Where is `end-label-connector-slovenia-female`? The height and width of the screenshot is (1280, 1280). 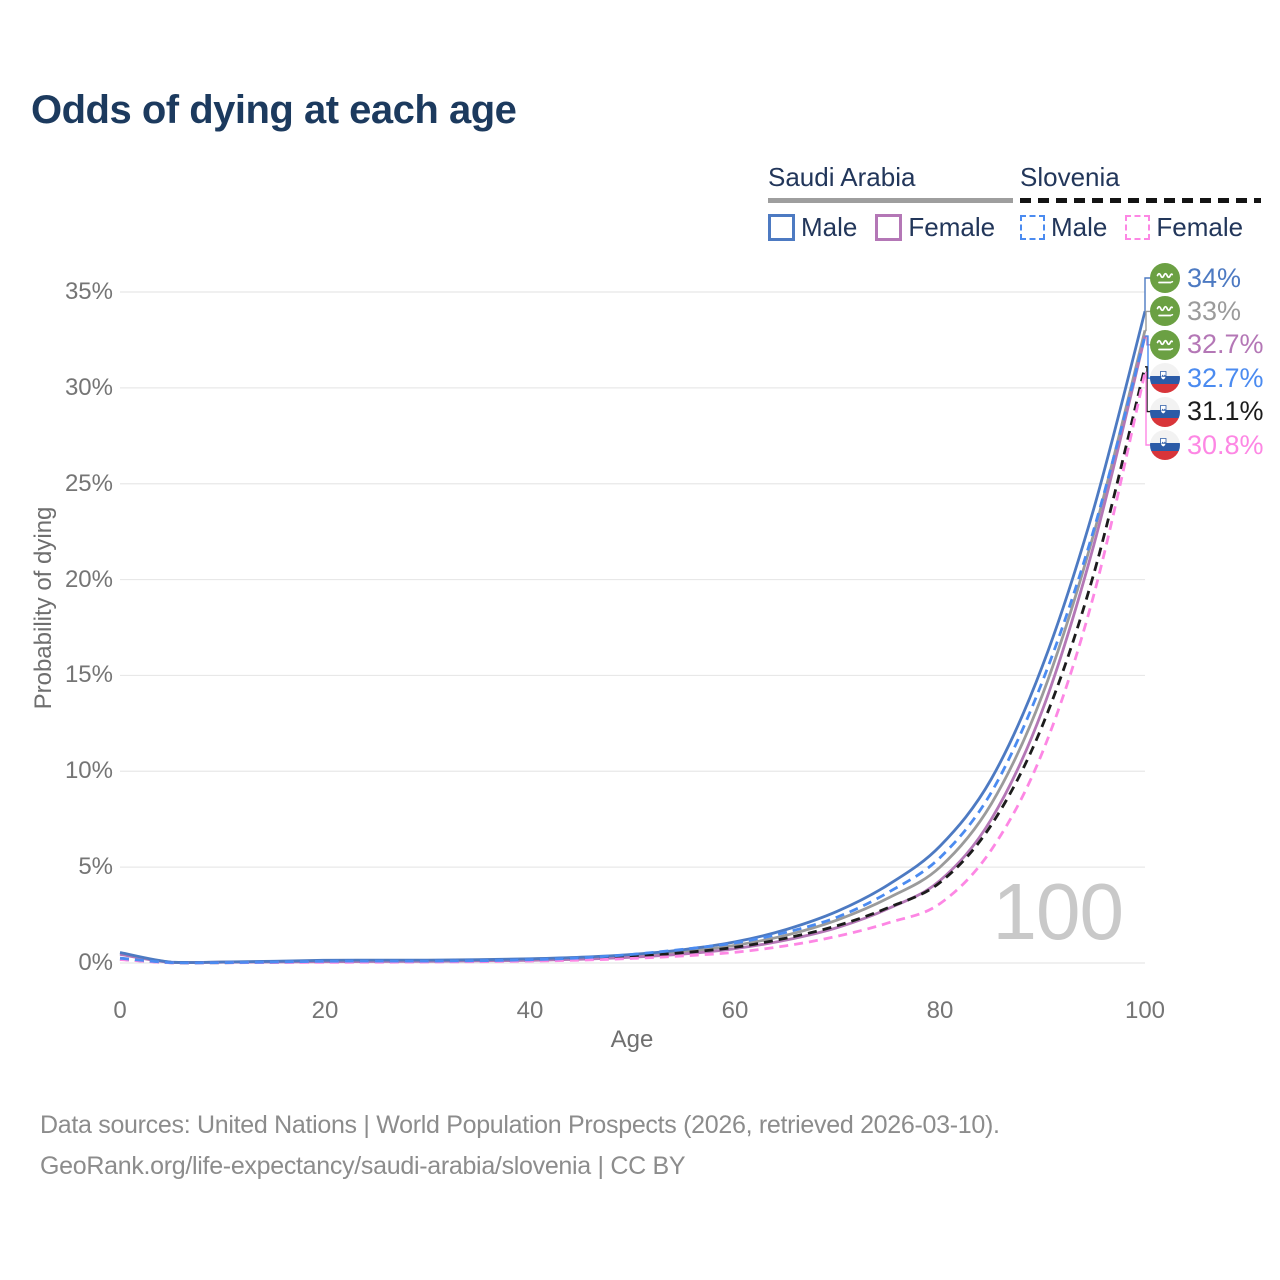 end-label-connector-slovenia-female is located at coordinates (1148, 408).